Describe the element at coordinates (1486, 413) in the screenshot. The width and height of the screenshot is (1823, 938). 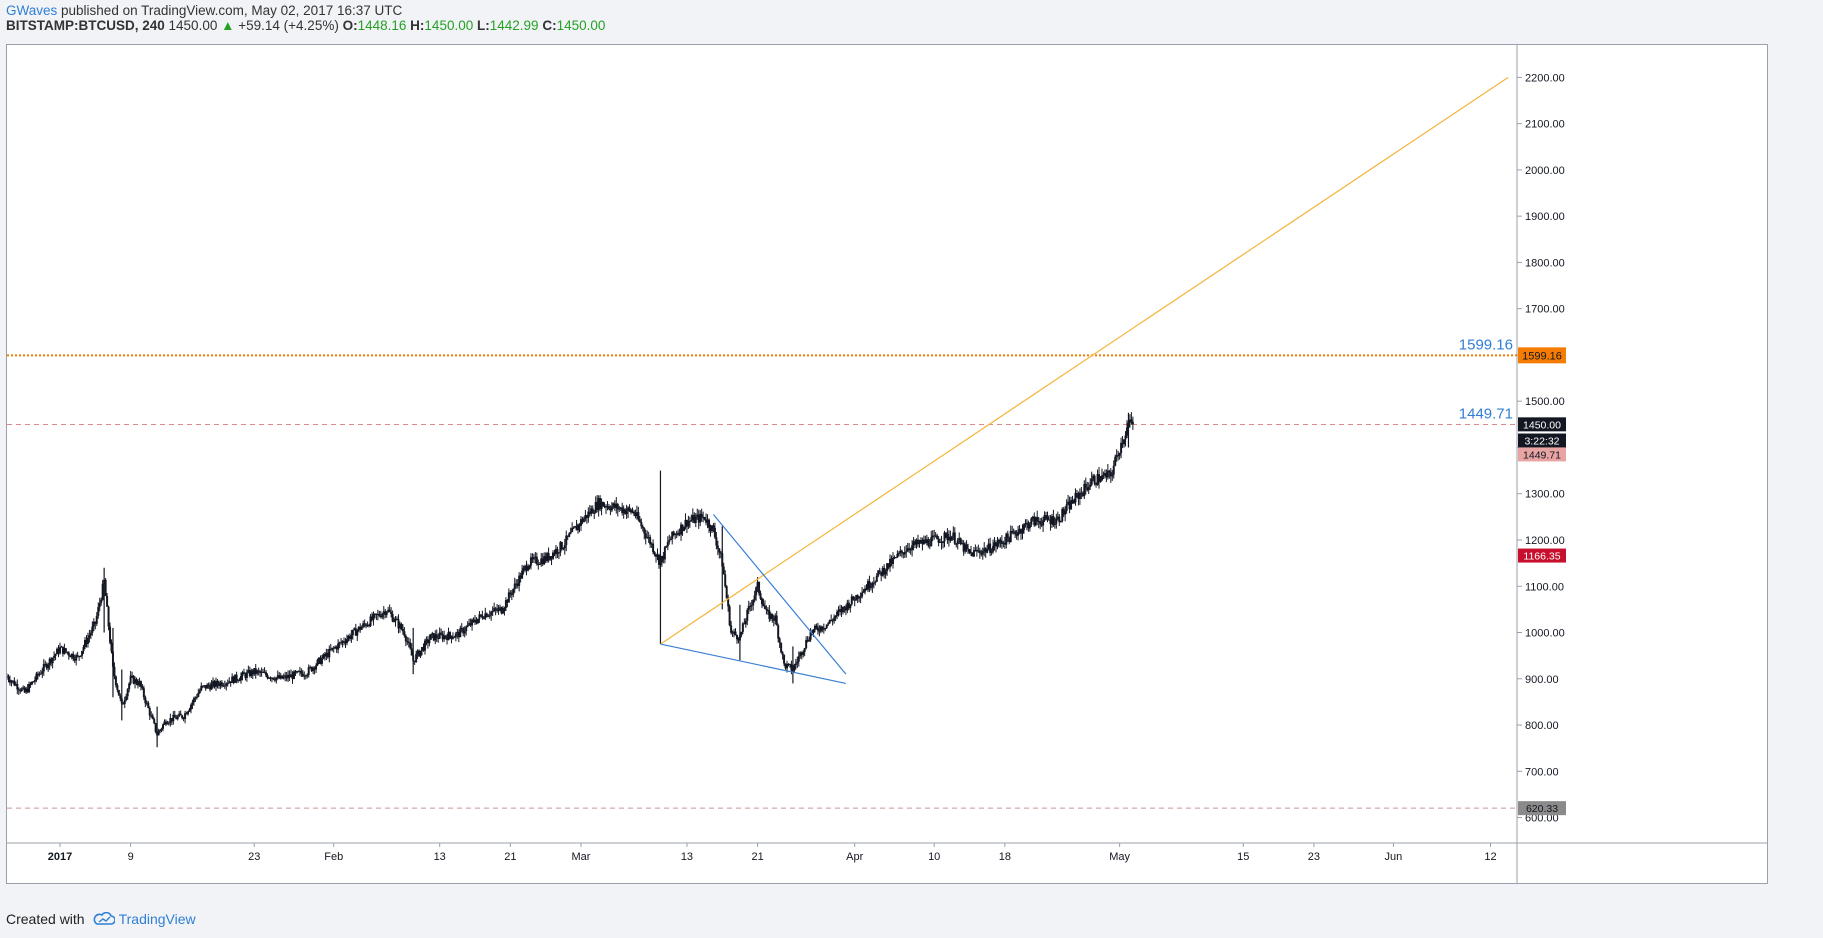
I see `level-price-label: 1449.71` at that location.